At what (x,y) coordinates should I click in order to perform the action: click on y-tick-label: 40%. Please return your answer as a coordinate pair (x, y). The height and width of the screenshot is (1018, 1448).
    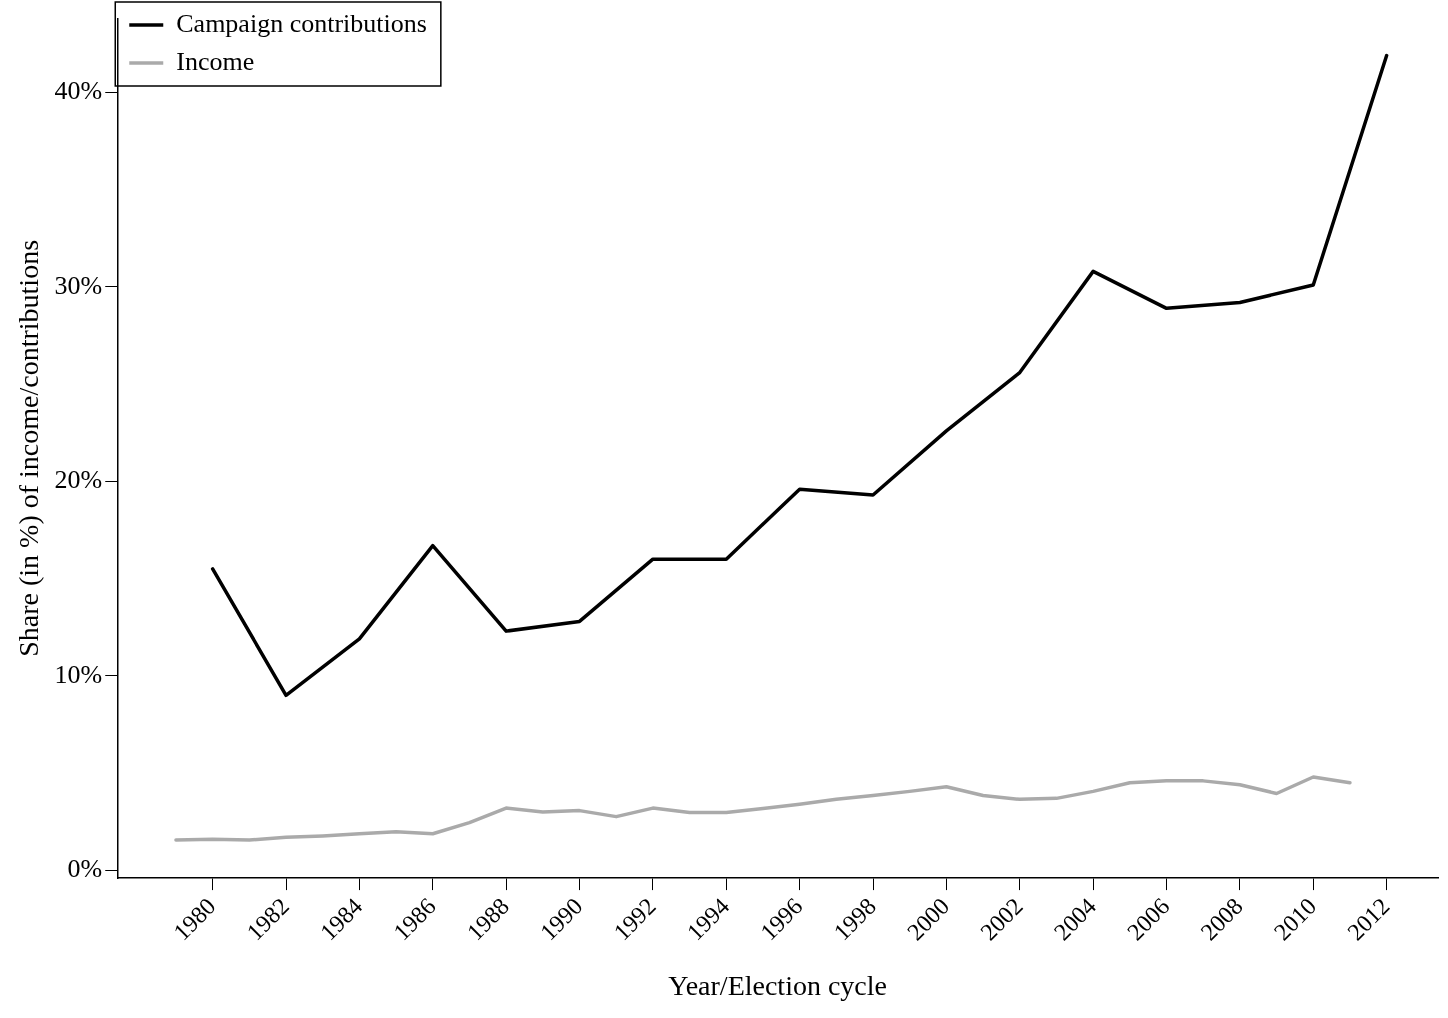
    Looking at the image, I should click on (78, 91).